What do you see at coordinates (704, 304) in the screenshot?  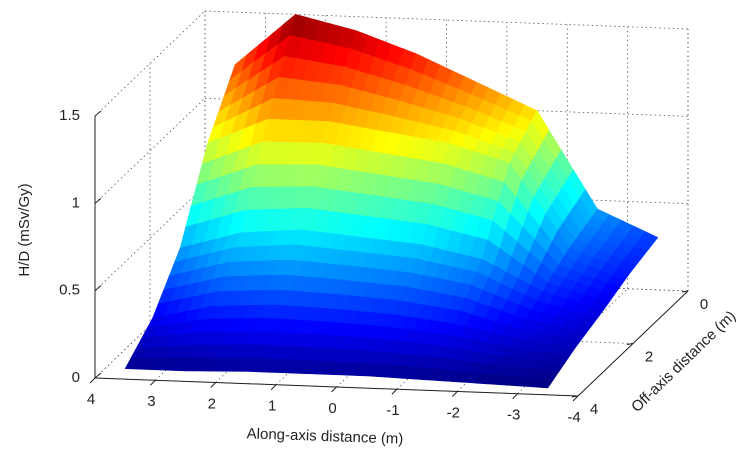 I see `y-tick-label: 0` at bounding box center [704, 304].